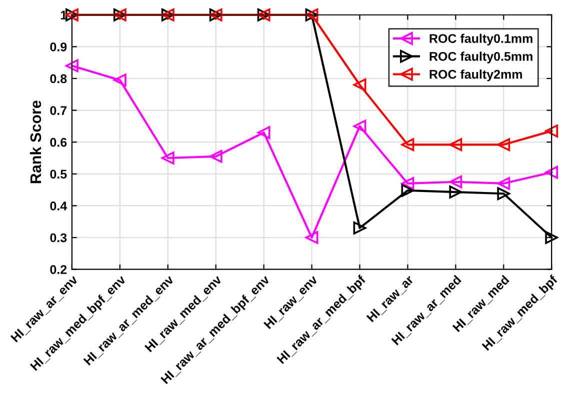 The width and height of the screenshot is (571, 402). What do you see at coordinates (36, 142) in the screenshot?
I see `y-axis-title: Rank Score` at bounding box center [36, 142].